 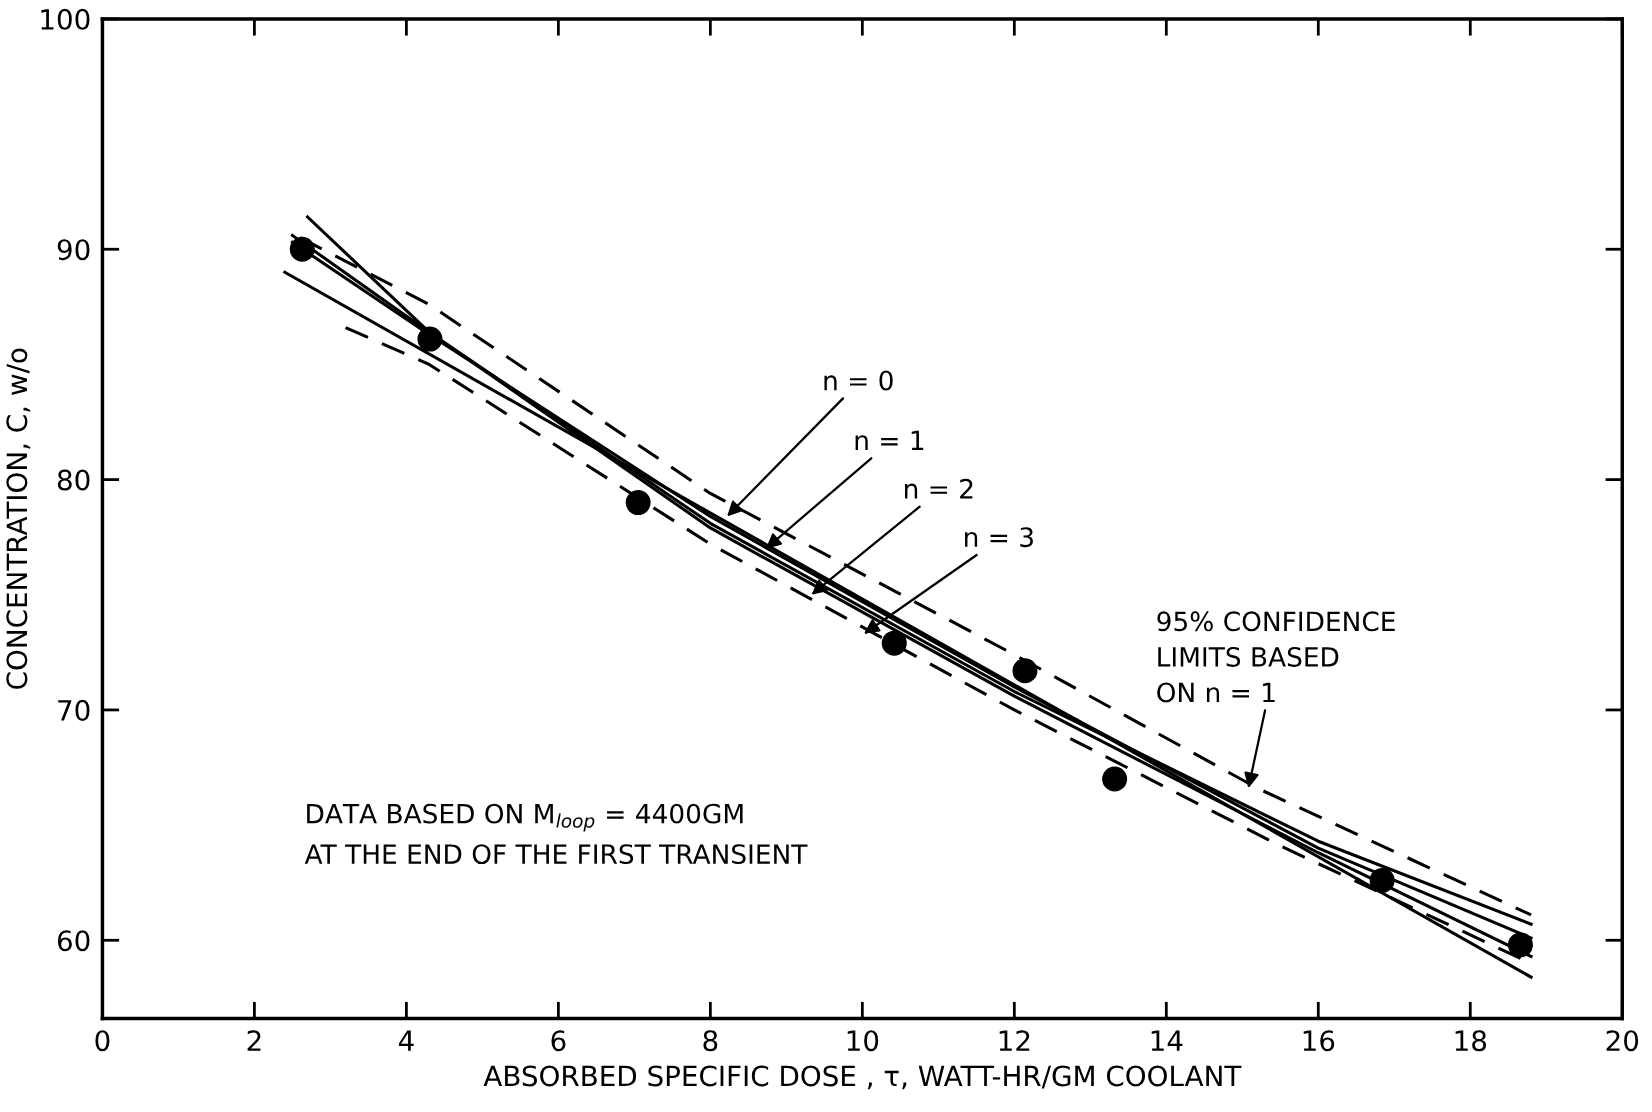 I want to click on y-axis-title: CONCENTRATION, C, w/o, so click(x=18, y=518).